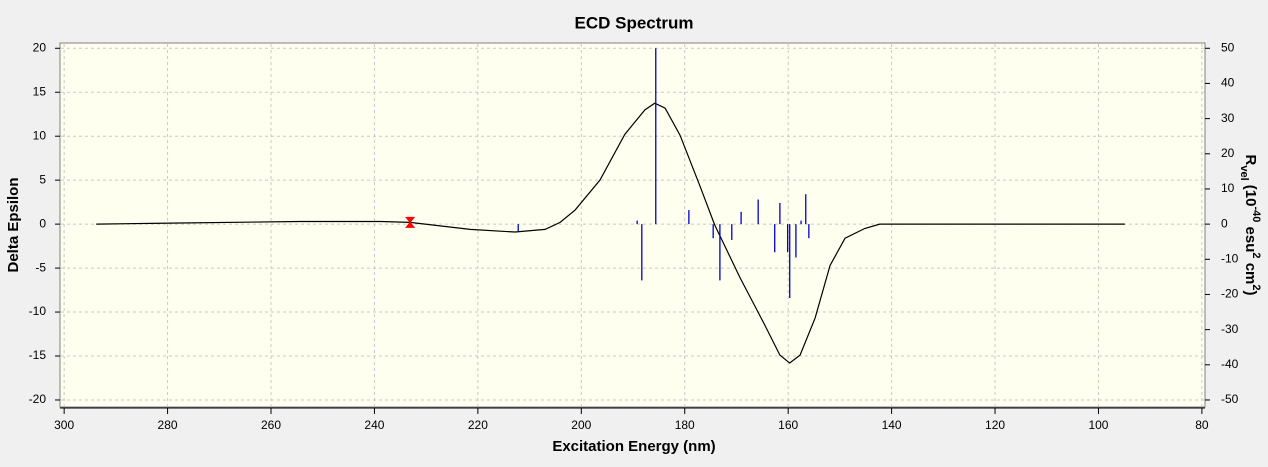 This screenshot has width=1268, height=467. Describe the element at coordinates (995, 425) in the screenshot. I see `x-tick-label: 120` at that location.